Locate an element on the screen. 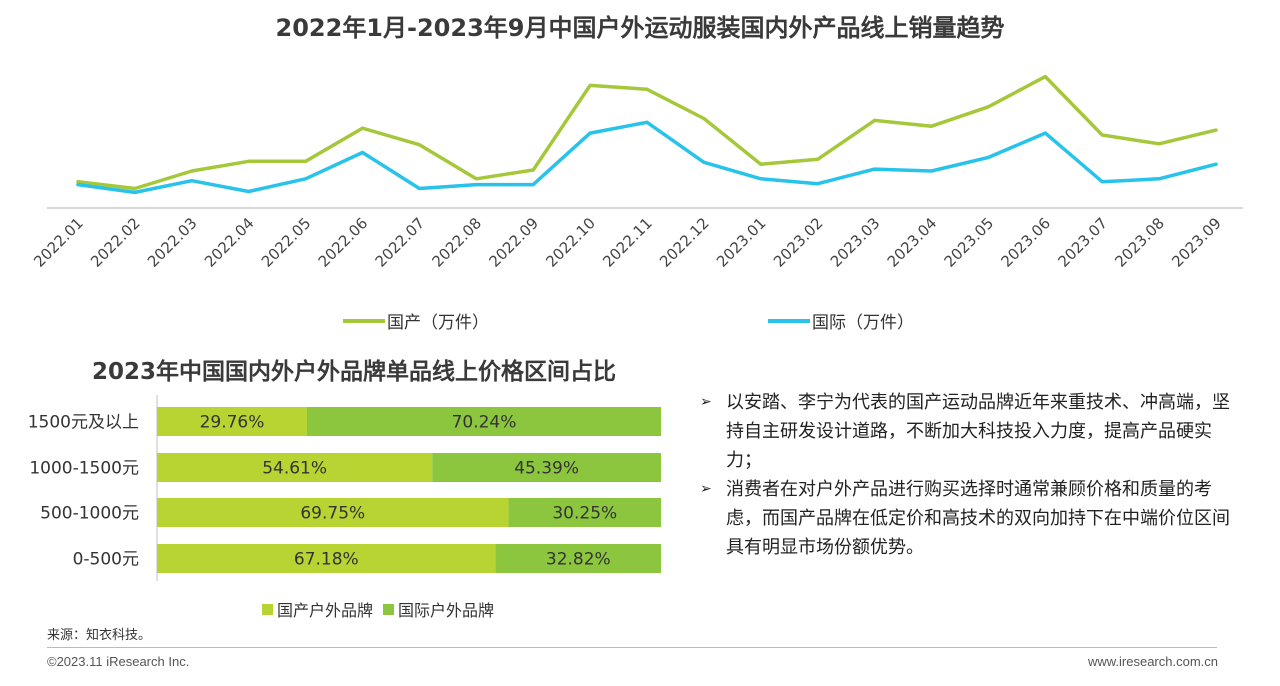  bar-legend-domestic-label: 国产户外品牌 is located at coordinates (325, 610).